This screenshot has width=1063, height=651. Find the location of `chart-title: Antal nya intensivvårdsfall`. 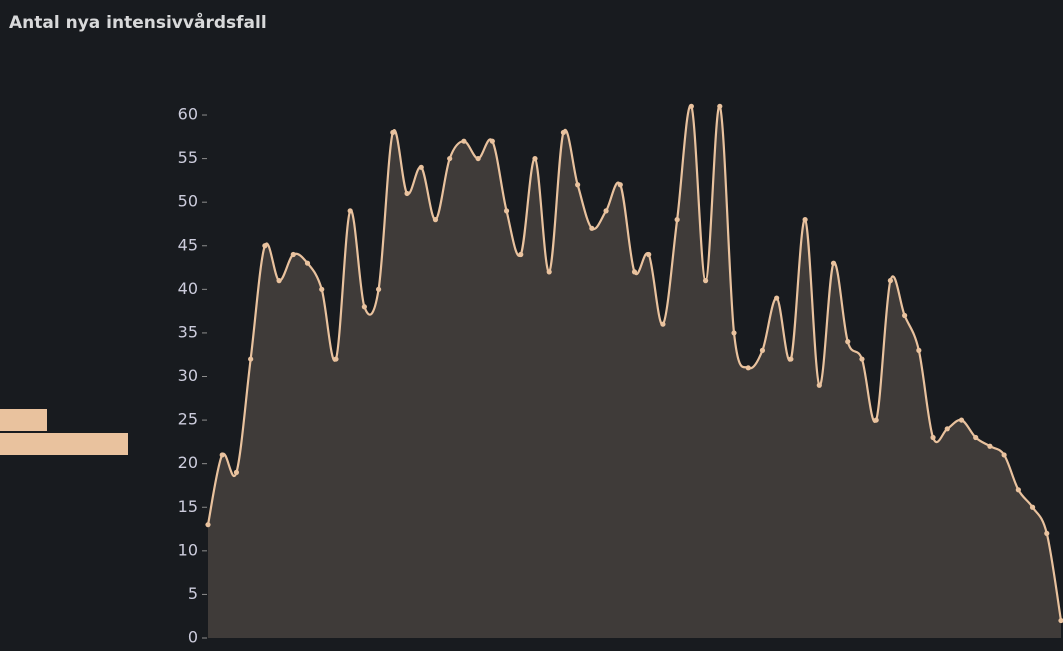

chart-title: Antal nya intensivvårdsfall is located at coordinates (138, 22).